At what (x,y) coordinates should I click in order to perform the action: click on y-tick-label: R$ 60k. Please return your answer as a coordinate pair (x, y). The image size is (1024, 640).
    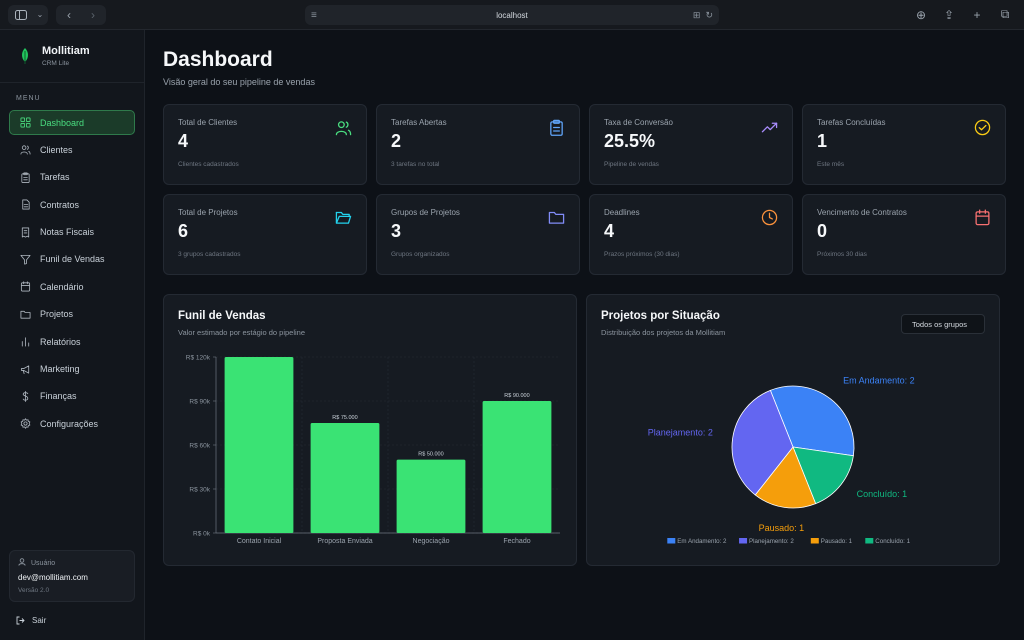
    Looking at the image, I should click on (199, 446).